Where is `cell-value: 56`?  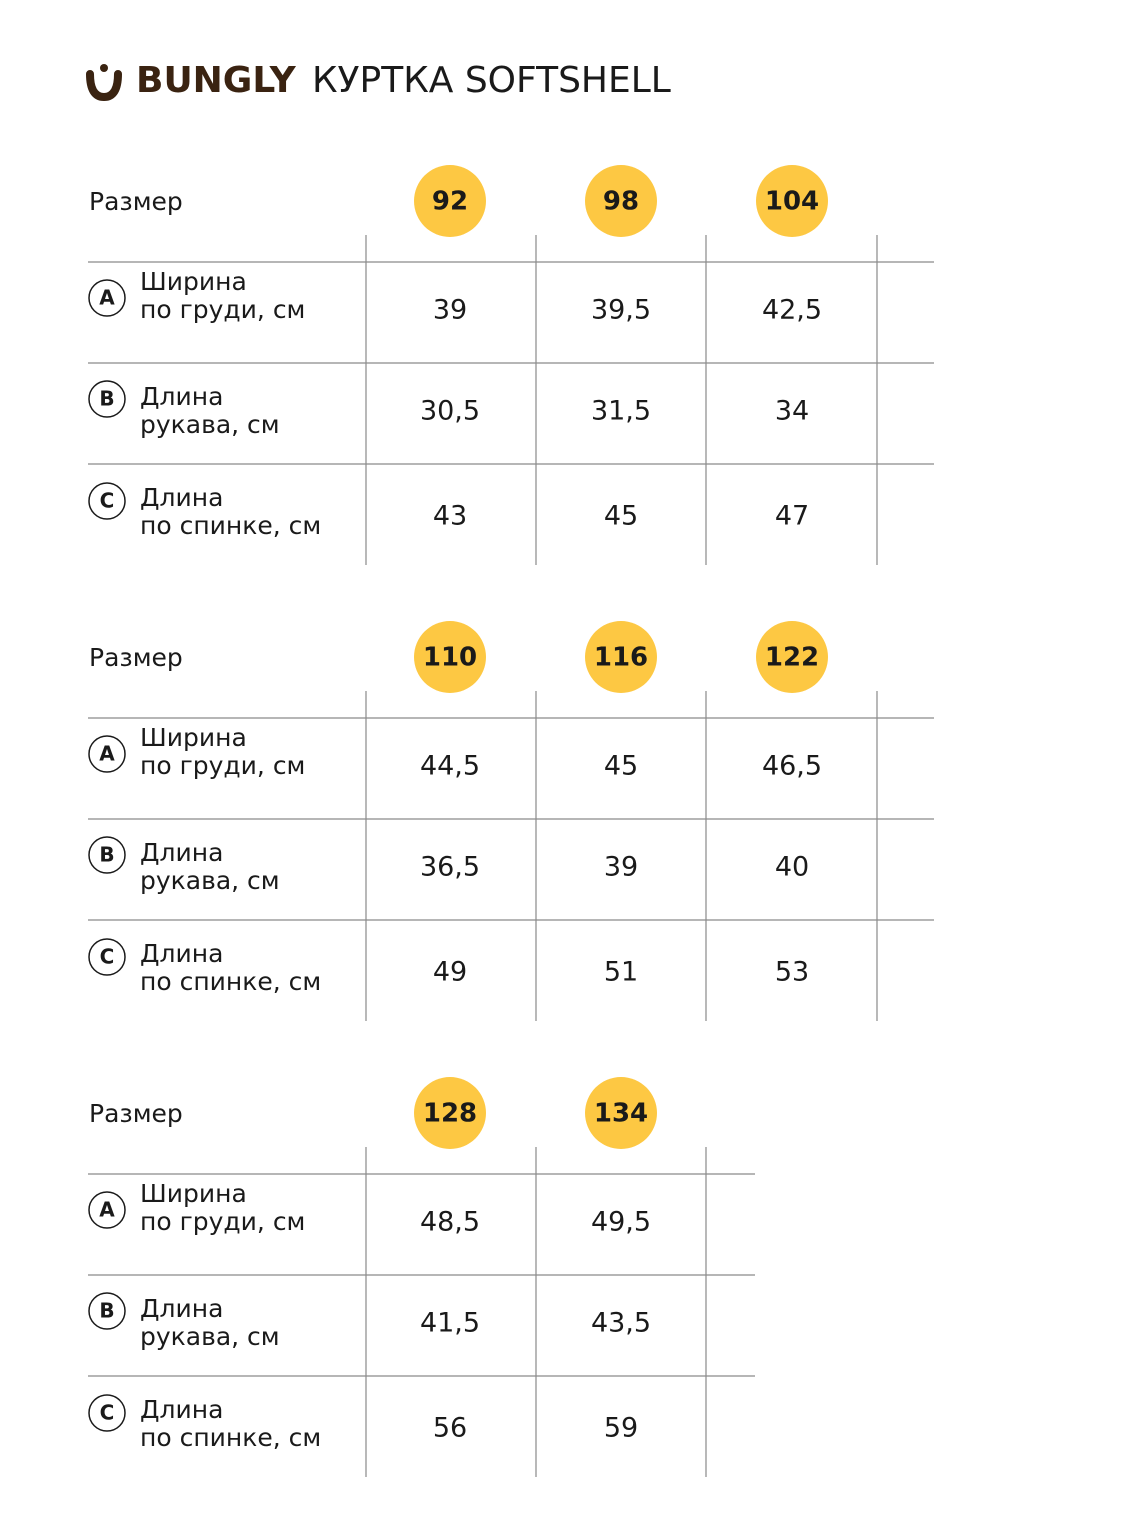 cell-value: 56 is located at coordinates (450, 1428).